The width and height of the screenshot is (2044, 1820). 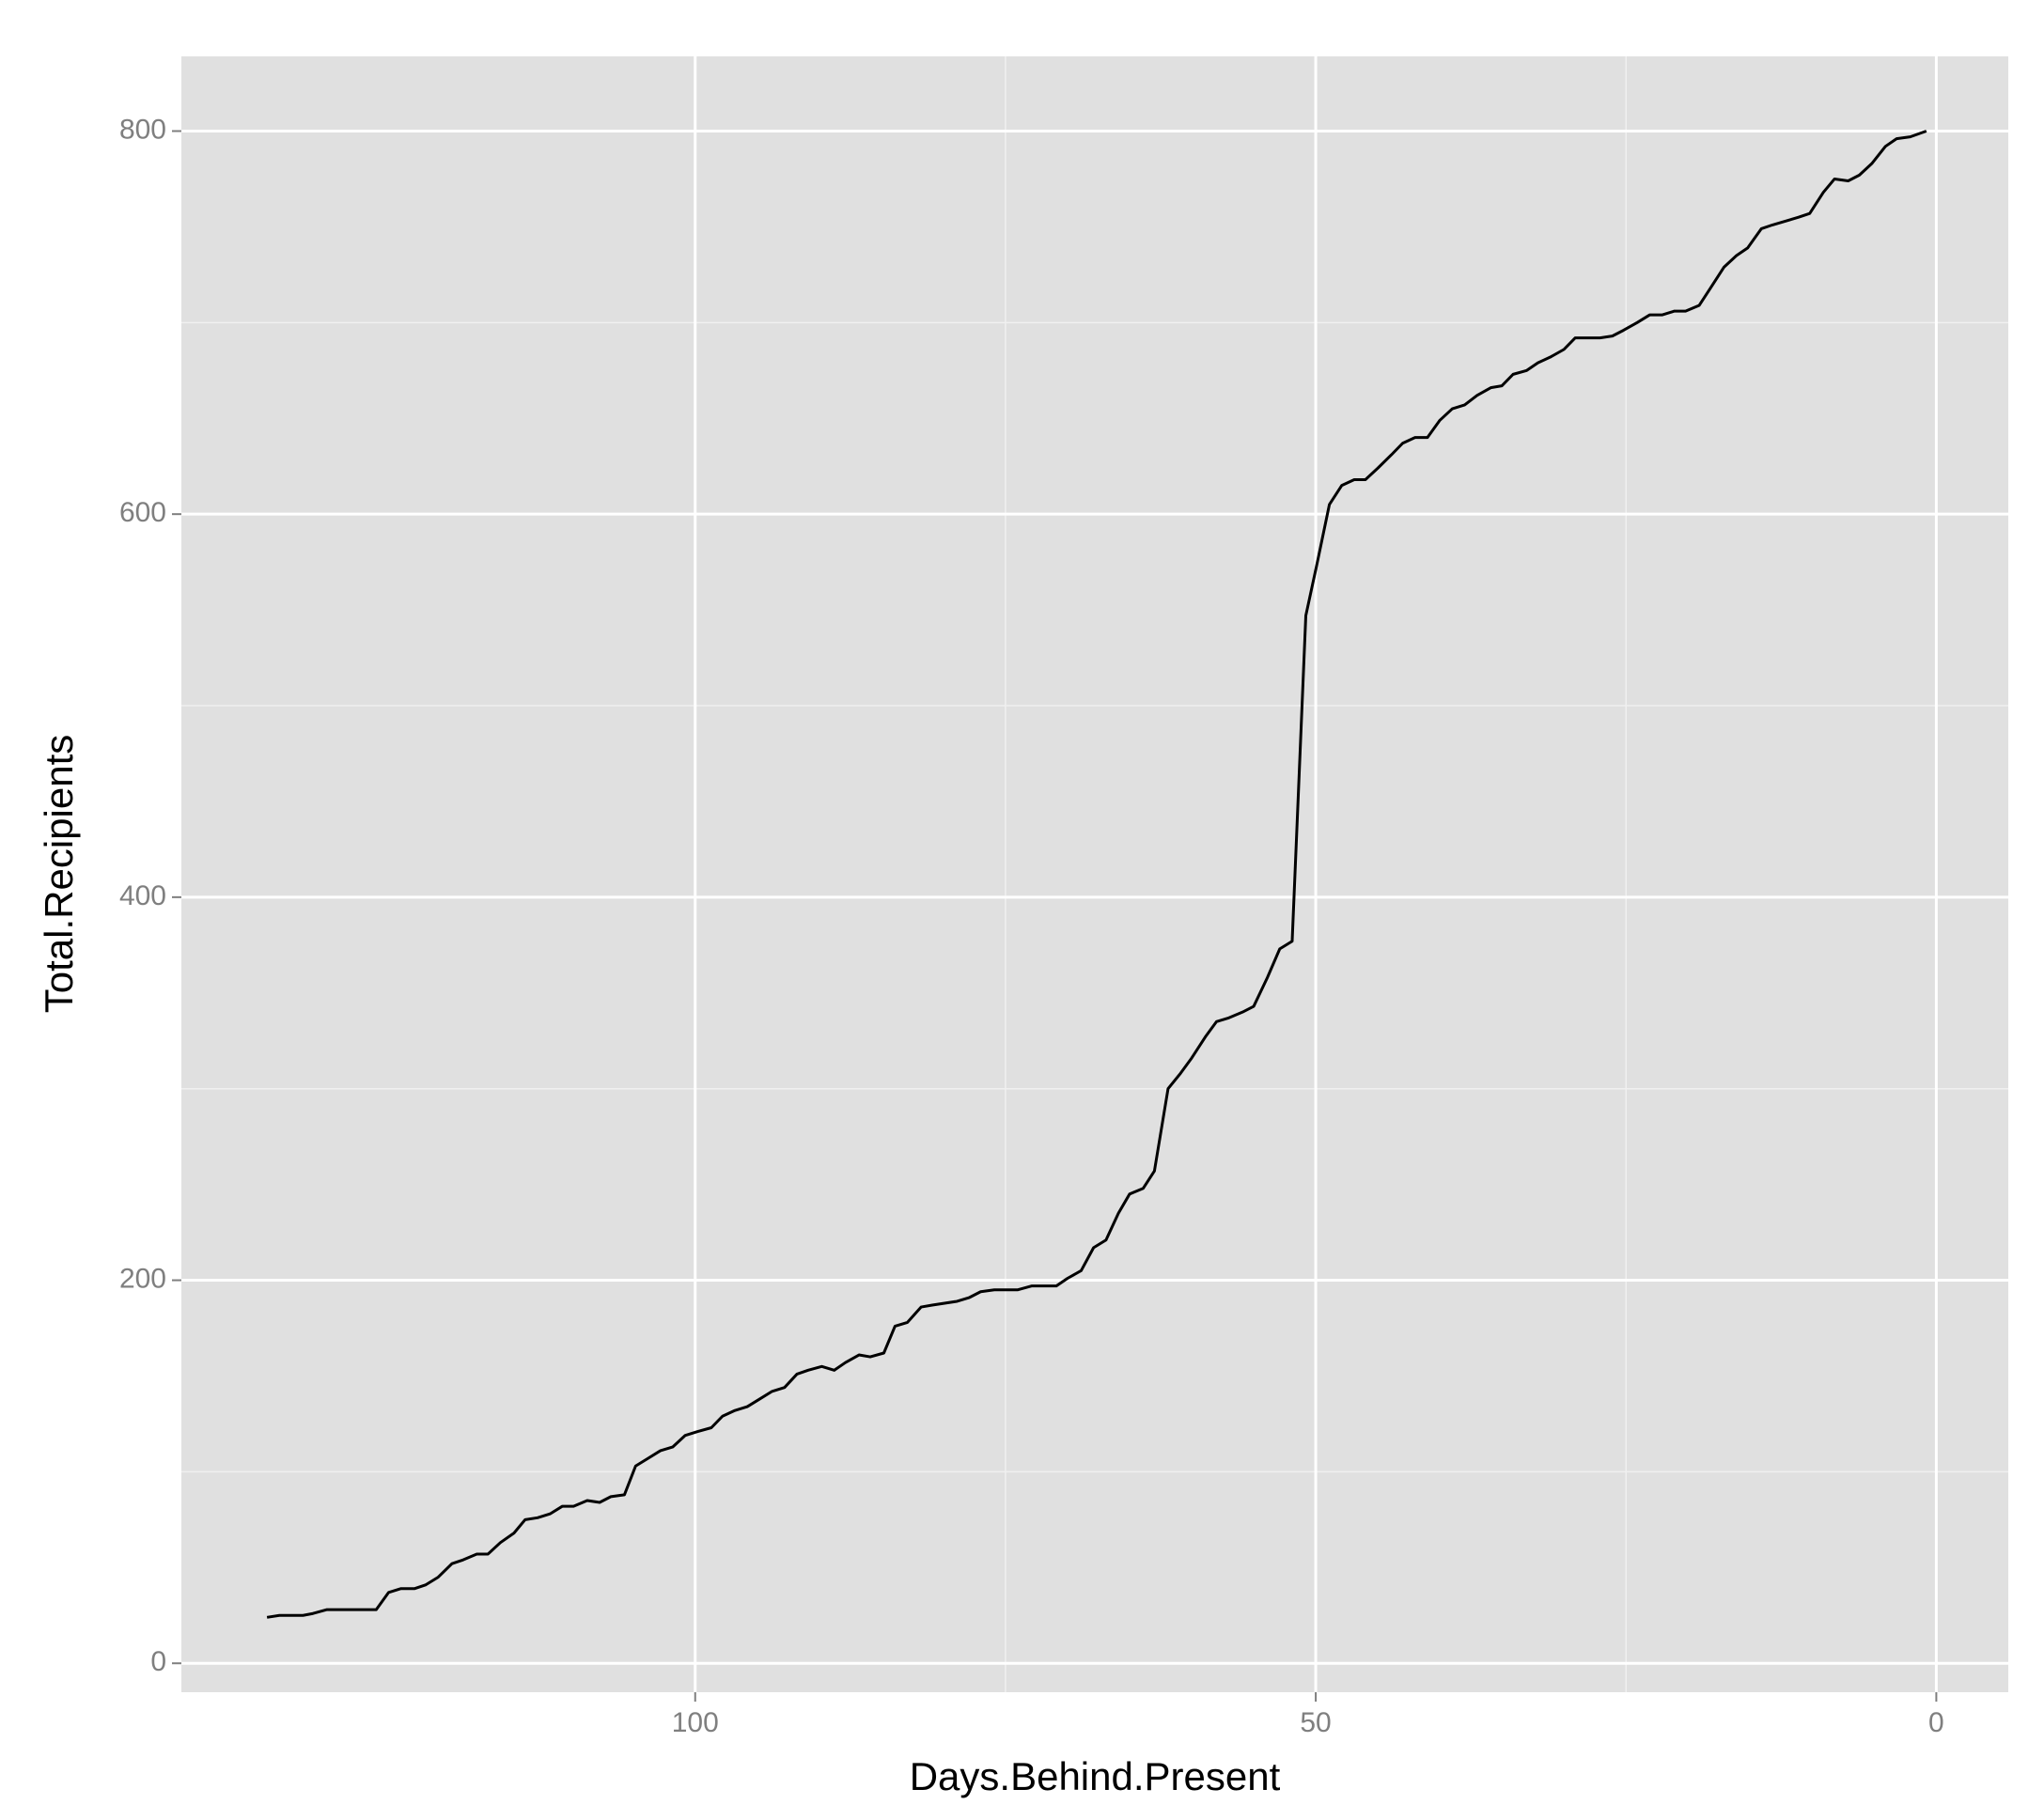 What do you see at coordinates (1315, 1722) in the screenshot?
I see `x-tick-label: 50` at bounding box center [1315, 1722].